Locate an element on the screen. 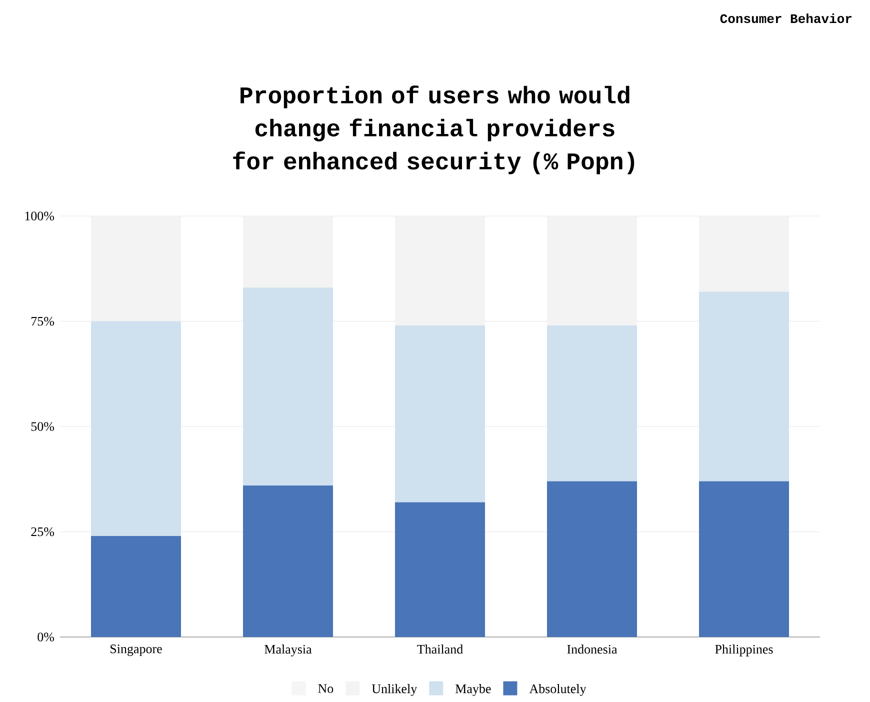  legend-label: No is located at coordinates (326, 688).